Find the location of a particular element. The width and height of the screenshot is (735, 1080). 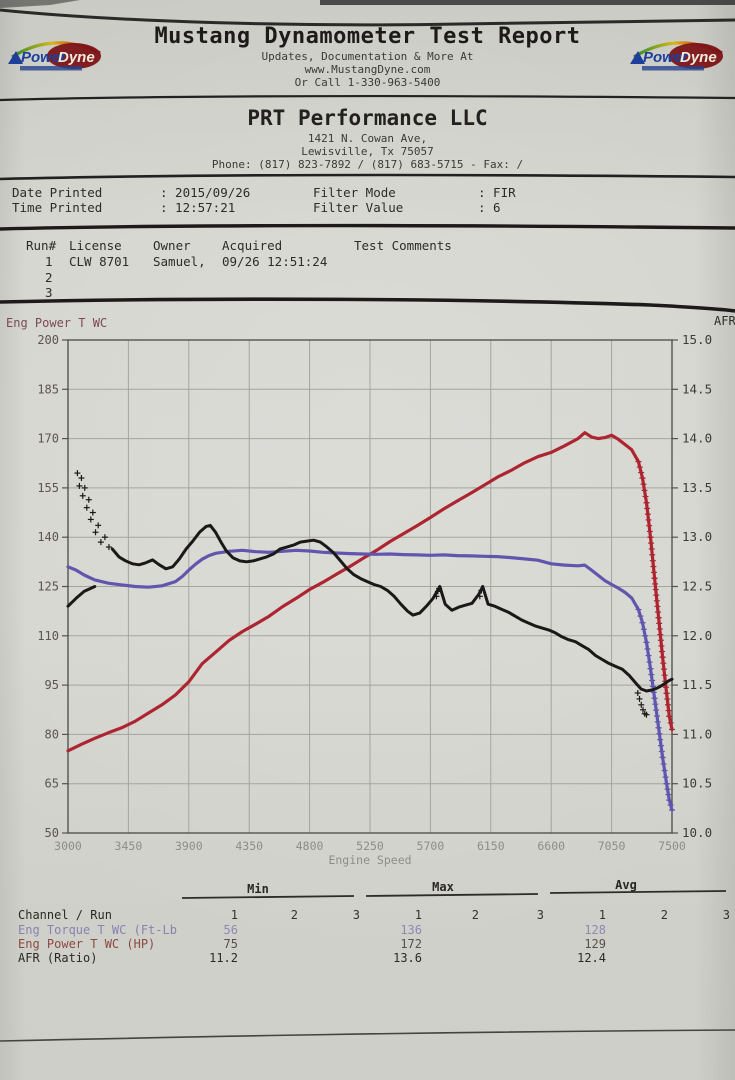

left-axis-title: Eng Power T WC is located at coordinates (56, 323).